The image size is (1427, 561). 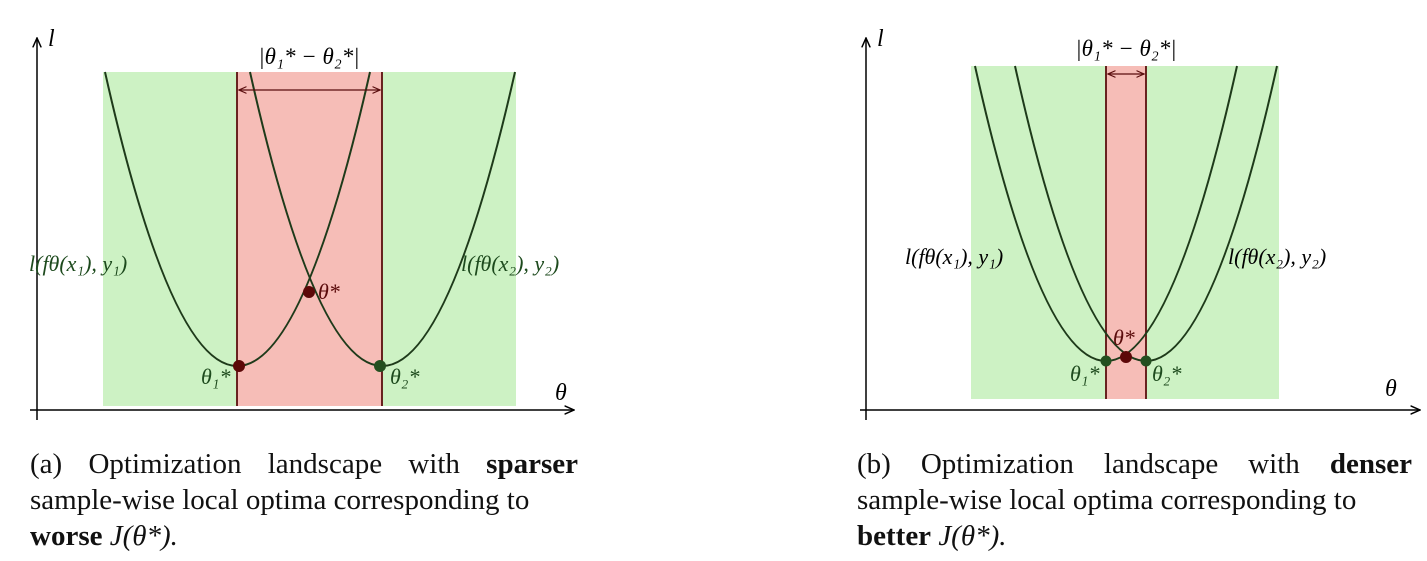 I want to click on theta2-dot-b, so click(x=1146, y=361).